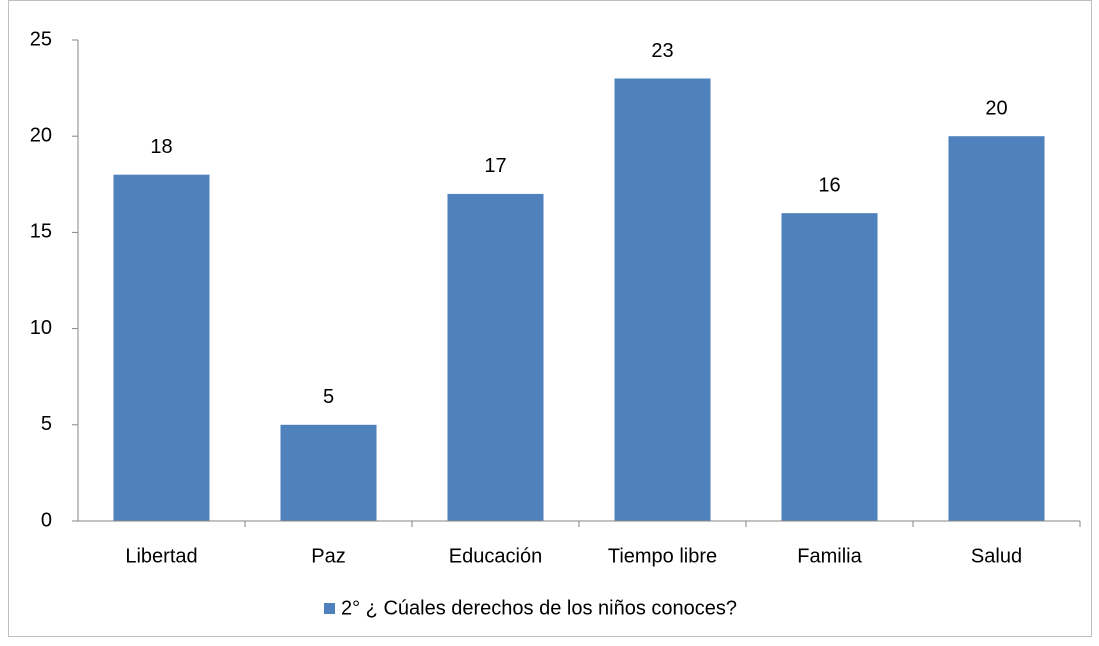 The image size is (1099, 646). Describe the element at coordinates (328, 556) in the screenshot. I see `x-tick-label: Paz` at that location.